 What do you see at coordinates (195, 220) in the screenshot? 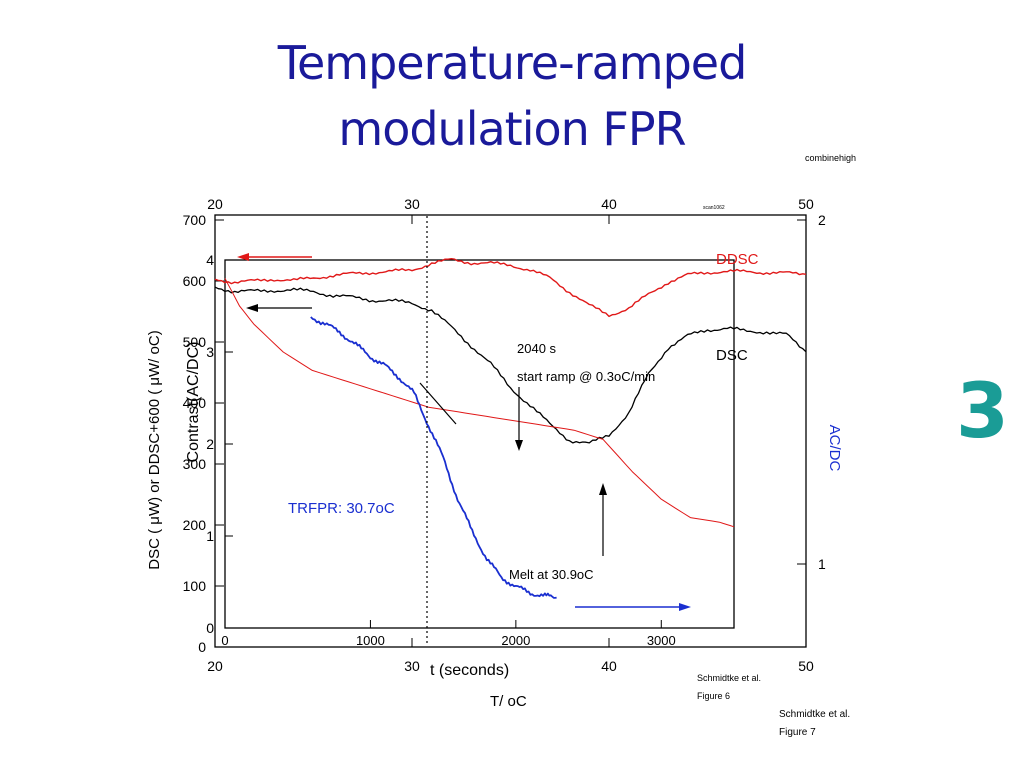
I see `dsc-axis-tick-label: 700` at bounding box center [195, 220].